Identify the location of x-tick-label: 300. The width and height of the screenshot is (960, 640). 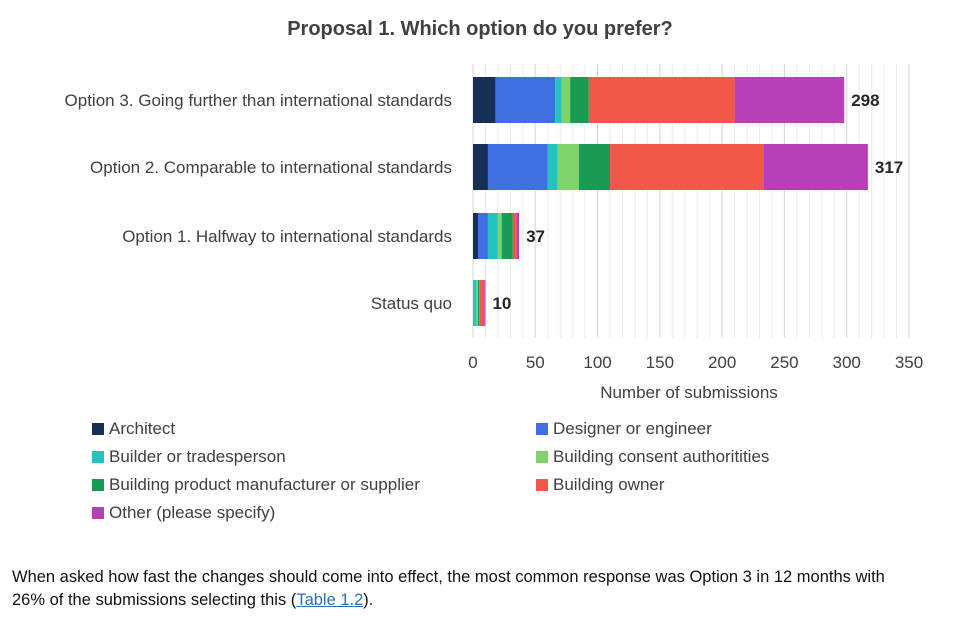
(847, 362).